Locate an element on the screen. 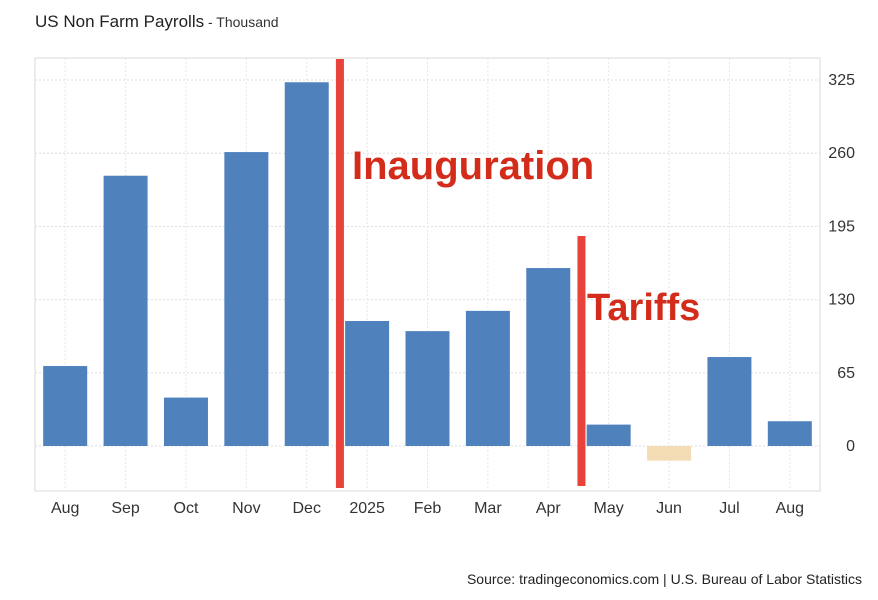  x-tick-label: Jun is located at coordinates (669, 508).